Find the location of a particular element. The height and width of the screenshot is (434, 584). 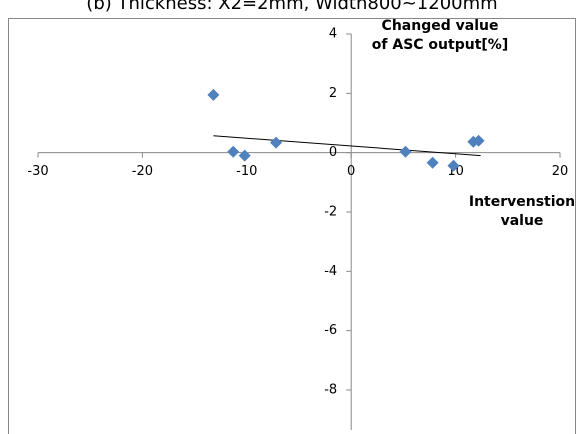

x-axis-label: Intervenstion is located at coordinates (522, 202).